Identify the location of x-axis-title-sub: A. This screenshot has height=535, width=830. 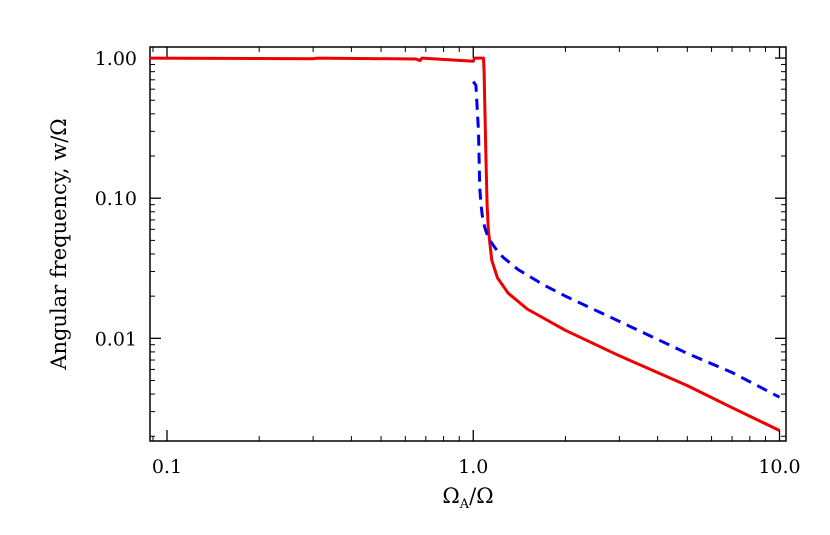
(464, 504).